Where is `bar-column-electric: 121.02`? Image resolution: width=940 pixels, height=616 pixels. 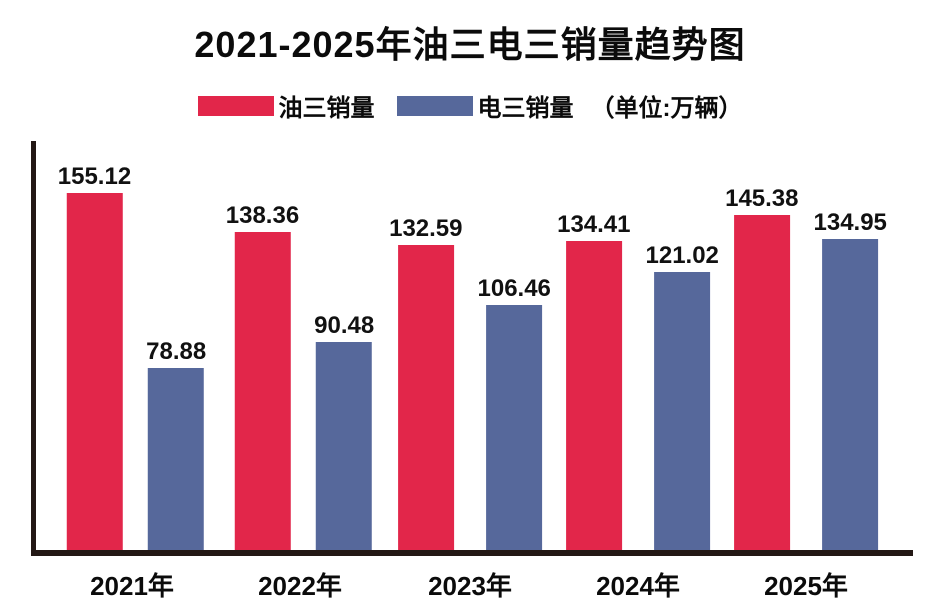
bar-column-electric: 121.02 is located at coordinates (682, 397).